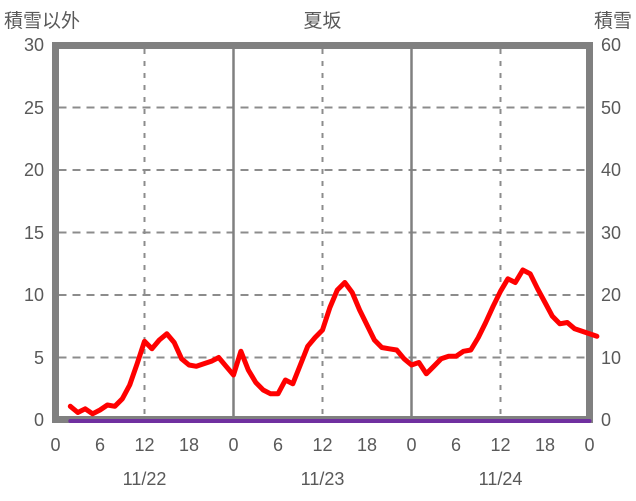 The width and height of the screenshot is (636, 501). What do you see at coordinates (33, 232) in the screenshot?
I see `left-tick-label: 15` at bounding box center [33, 232].